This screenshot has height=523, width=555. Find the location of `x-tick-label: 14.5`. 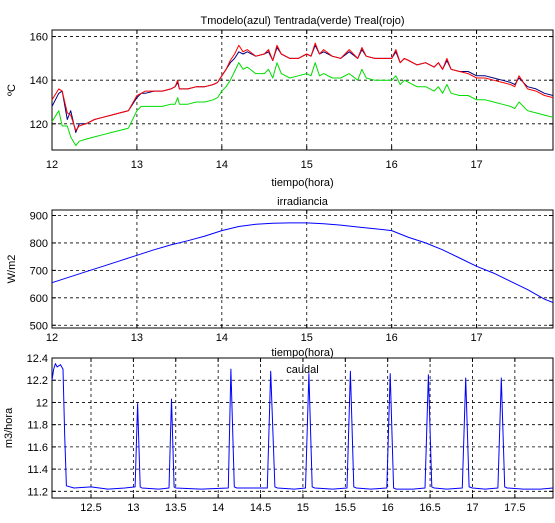

x-tick-label: 14.5 is located at coordinates (260, 508).